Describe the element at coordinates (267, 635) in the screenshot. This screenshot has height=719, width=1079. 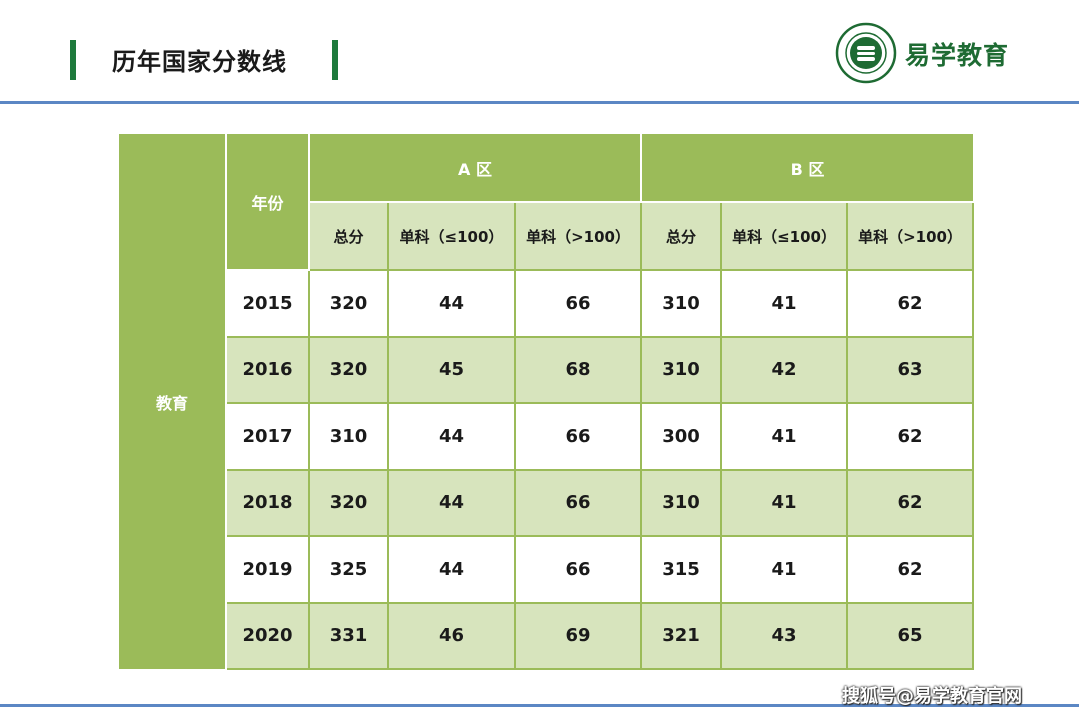
I see `year-cell: 2020` at that location.